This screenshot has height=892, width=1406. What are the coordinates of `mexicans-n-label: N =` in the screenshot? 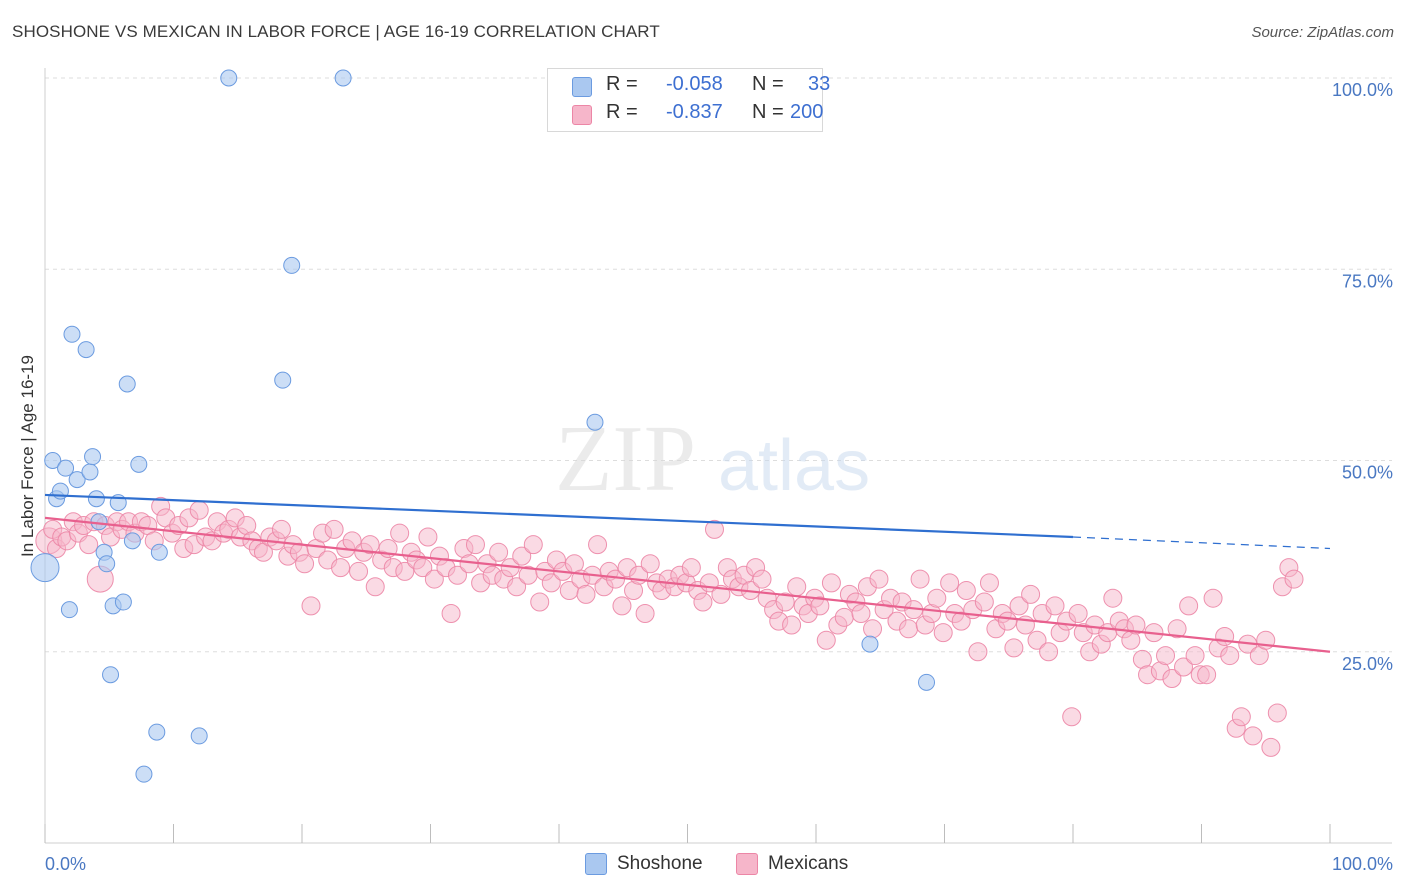 It's located at (768, 112).